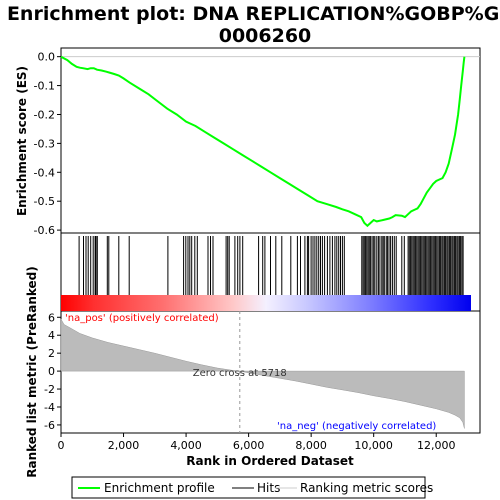  What do you see at coordinates (366, 488) in the screenshot?
I see `legend-metric-label: Ranking metric scores` at bounding box center [366, 488].